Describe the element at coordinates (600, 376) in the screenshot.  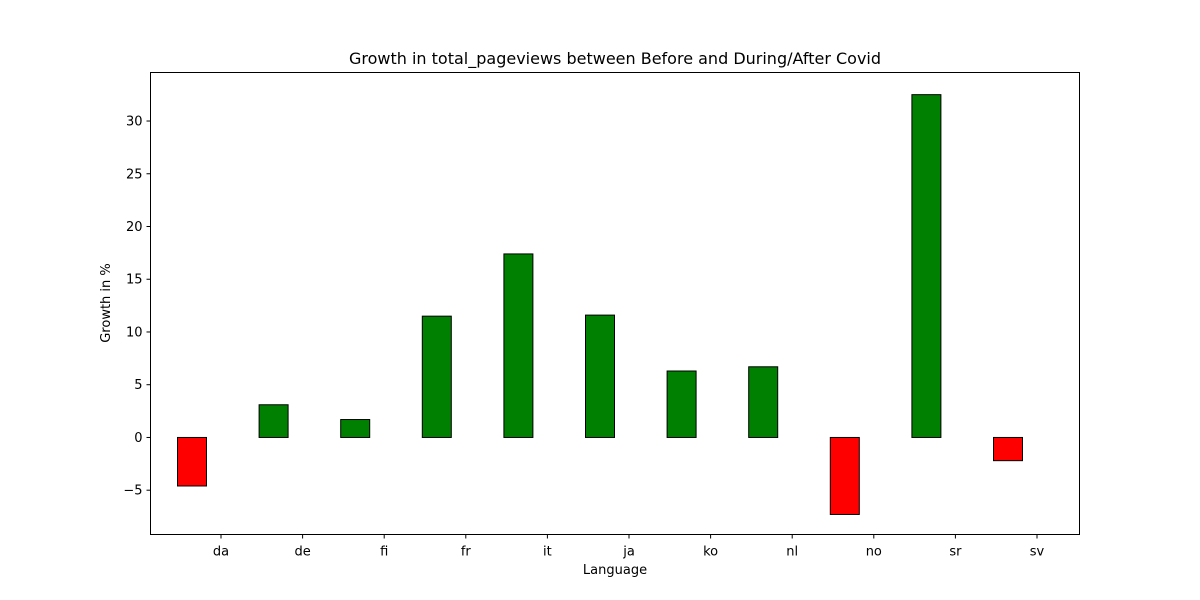
I see `bar-ja` at that location.